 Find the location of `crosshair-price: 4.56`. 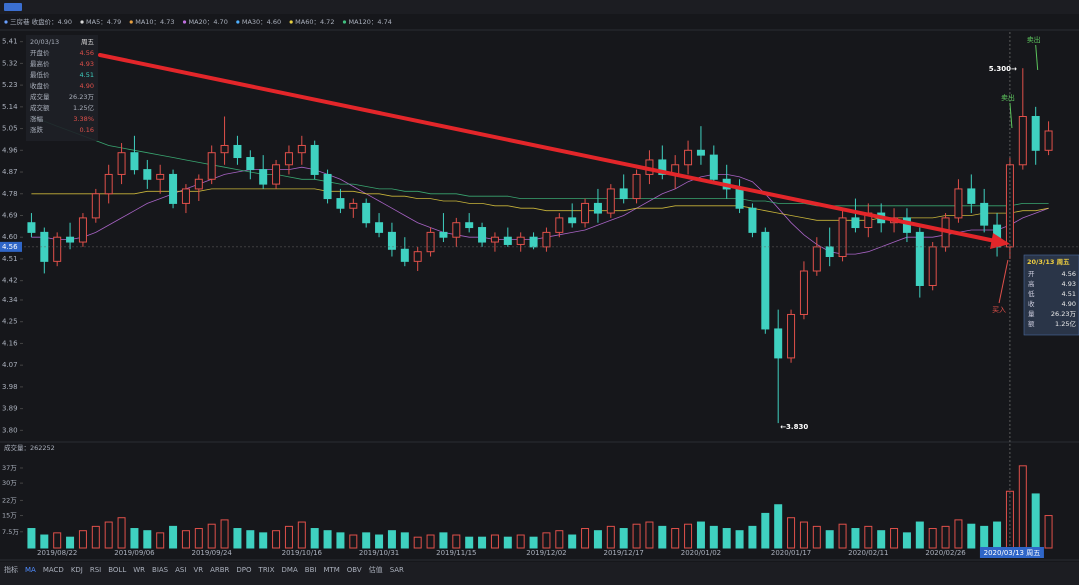

crosshair-price: 4.56 is located at coordinates (10, 247).